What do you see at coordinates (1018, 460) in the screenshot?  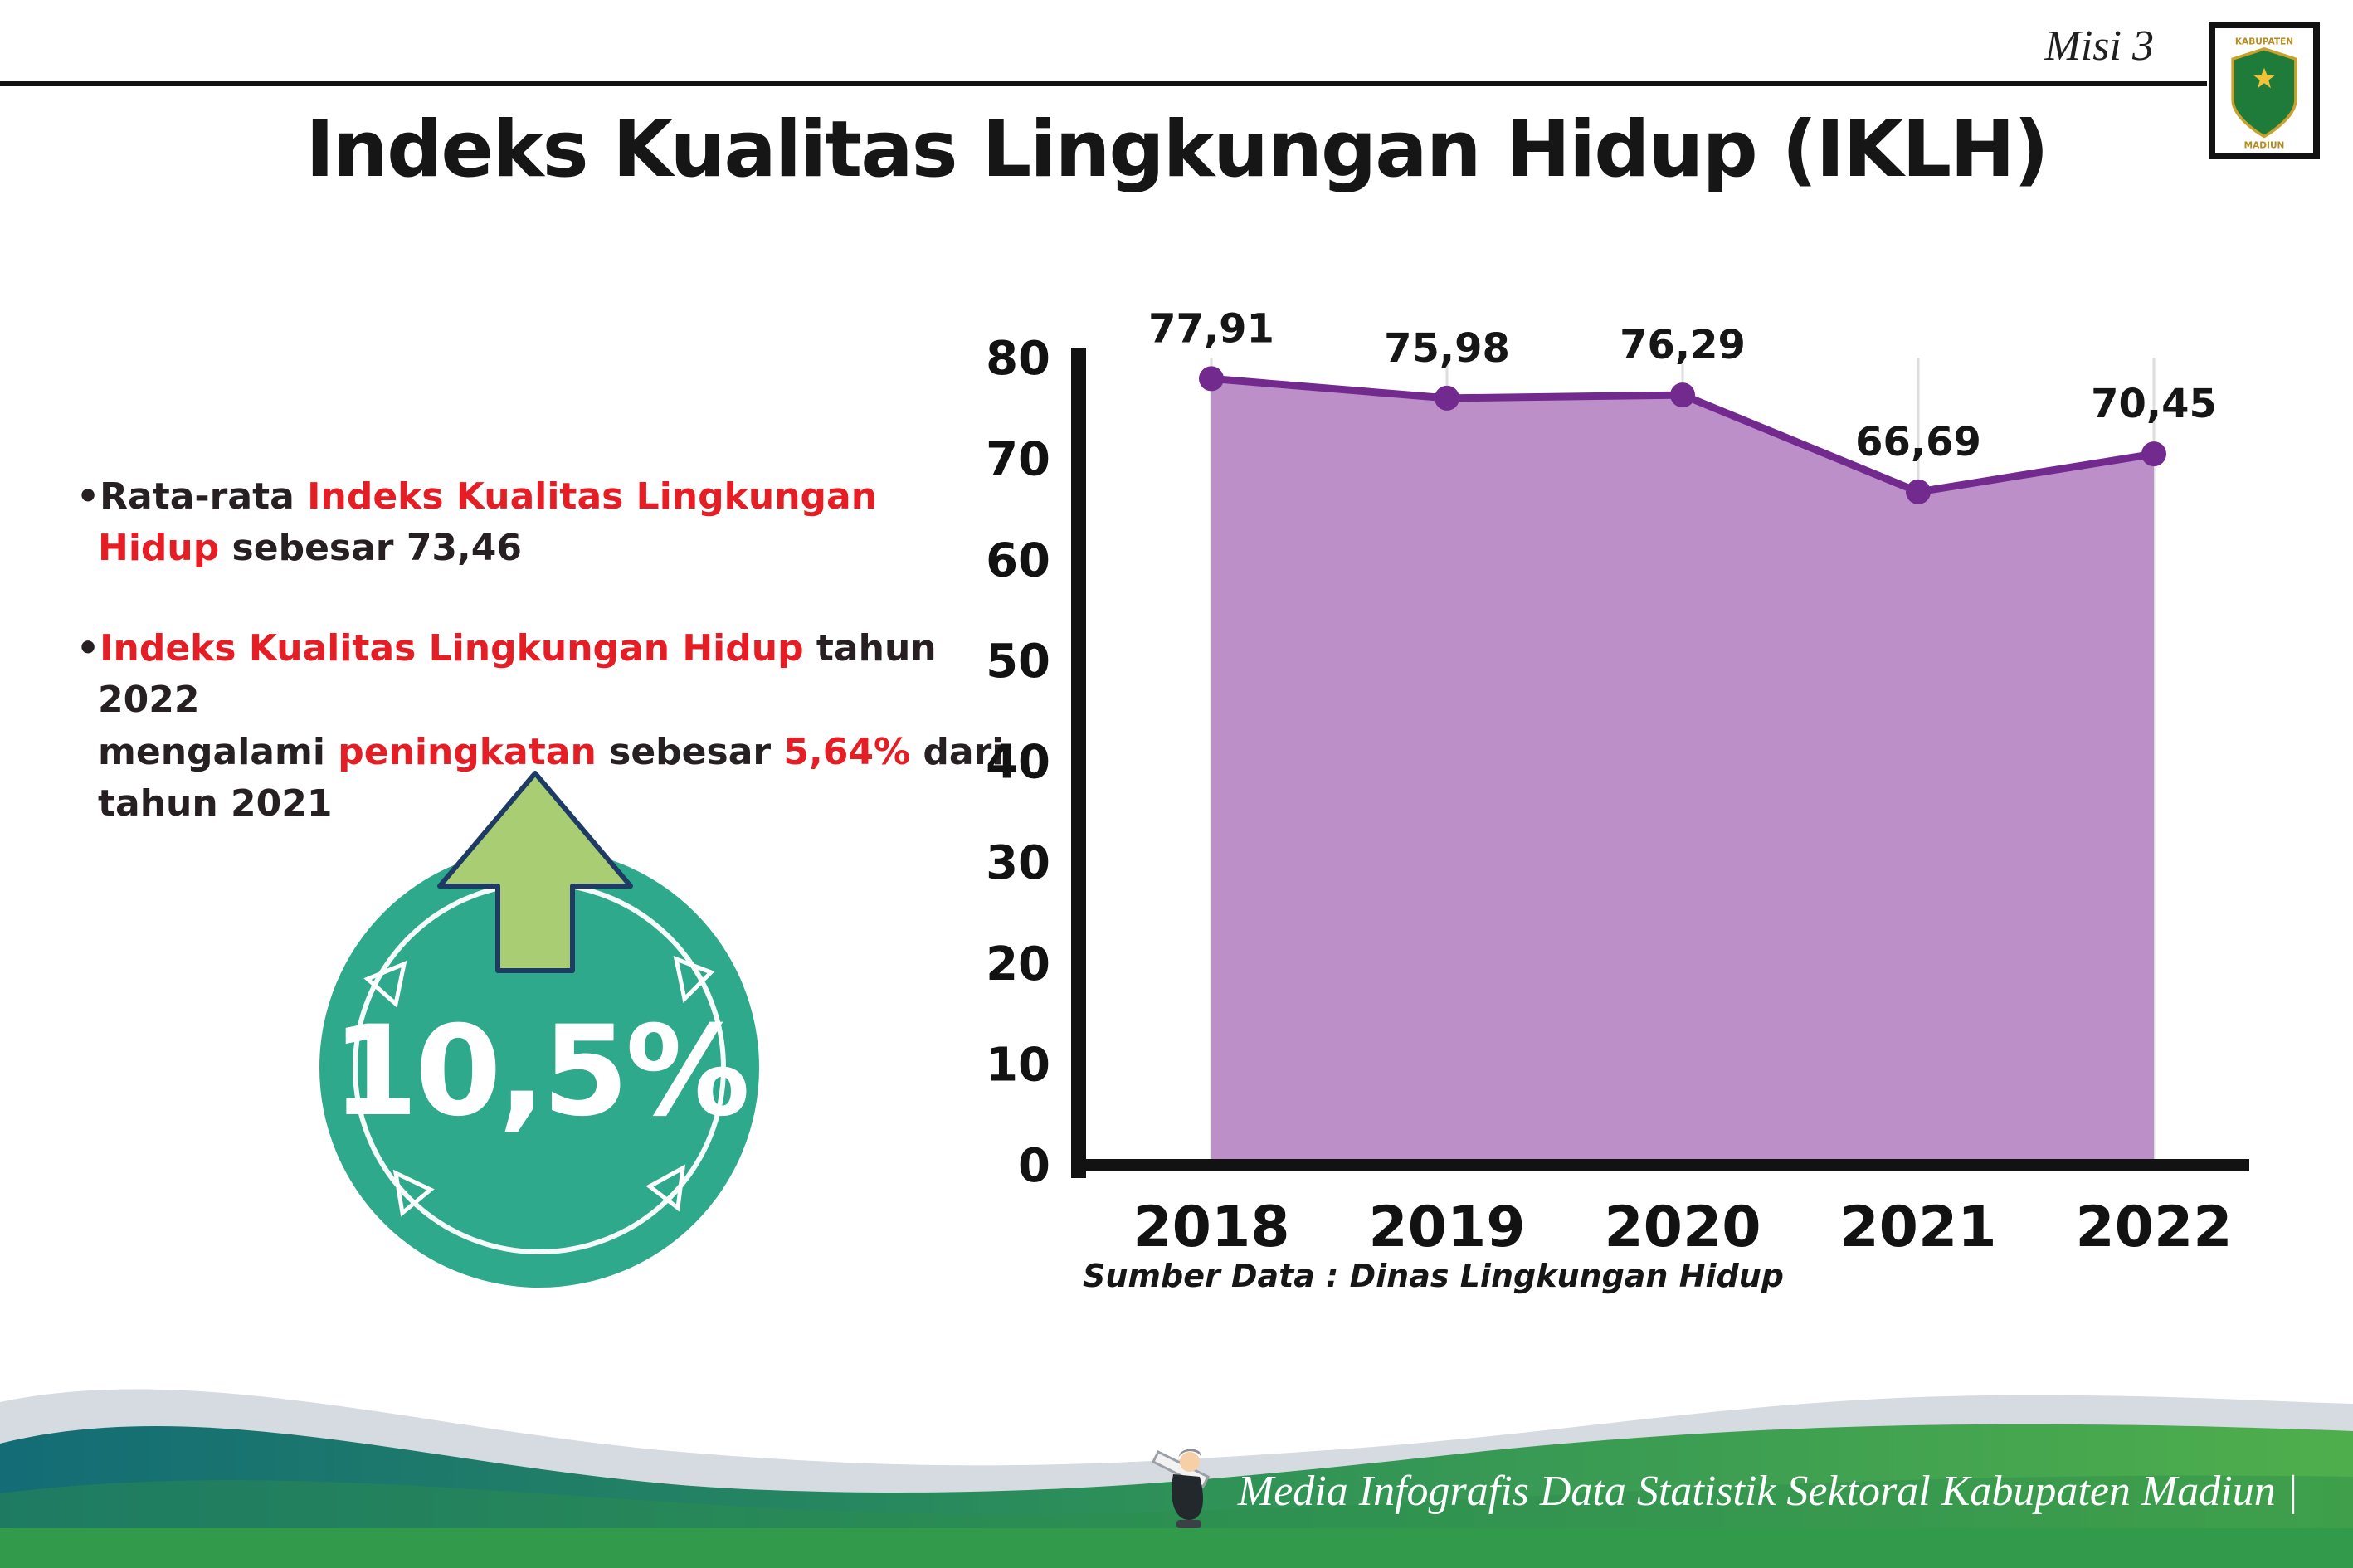 I see `svg-text: 70` at bounding box center [1018, 460].